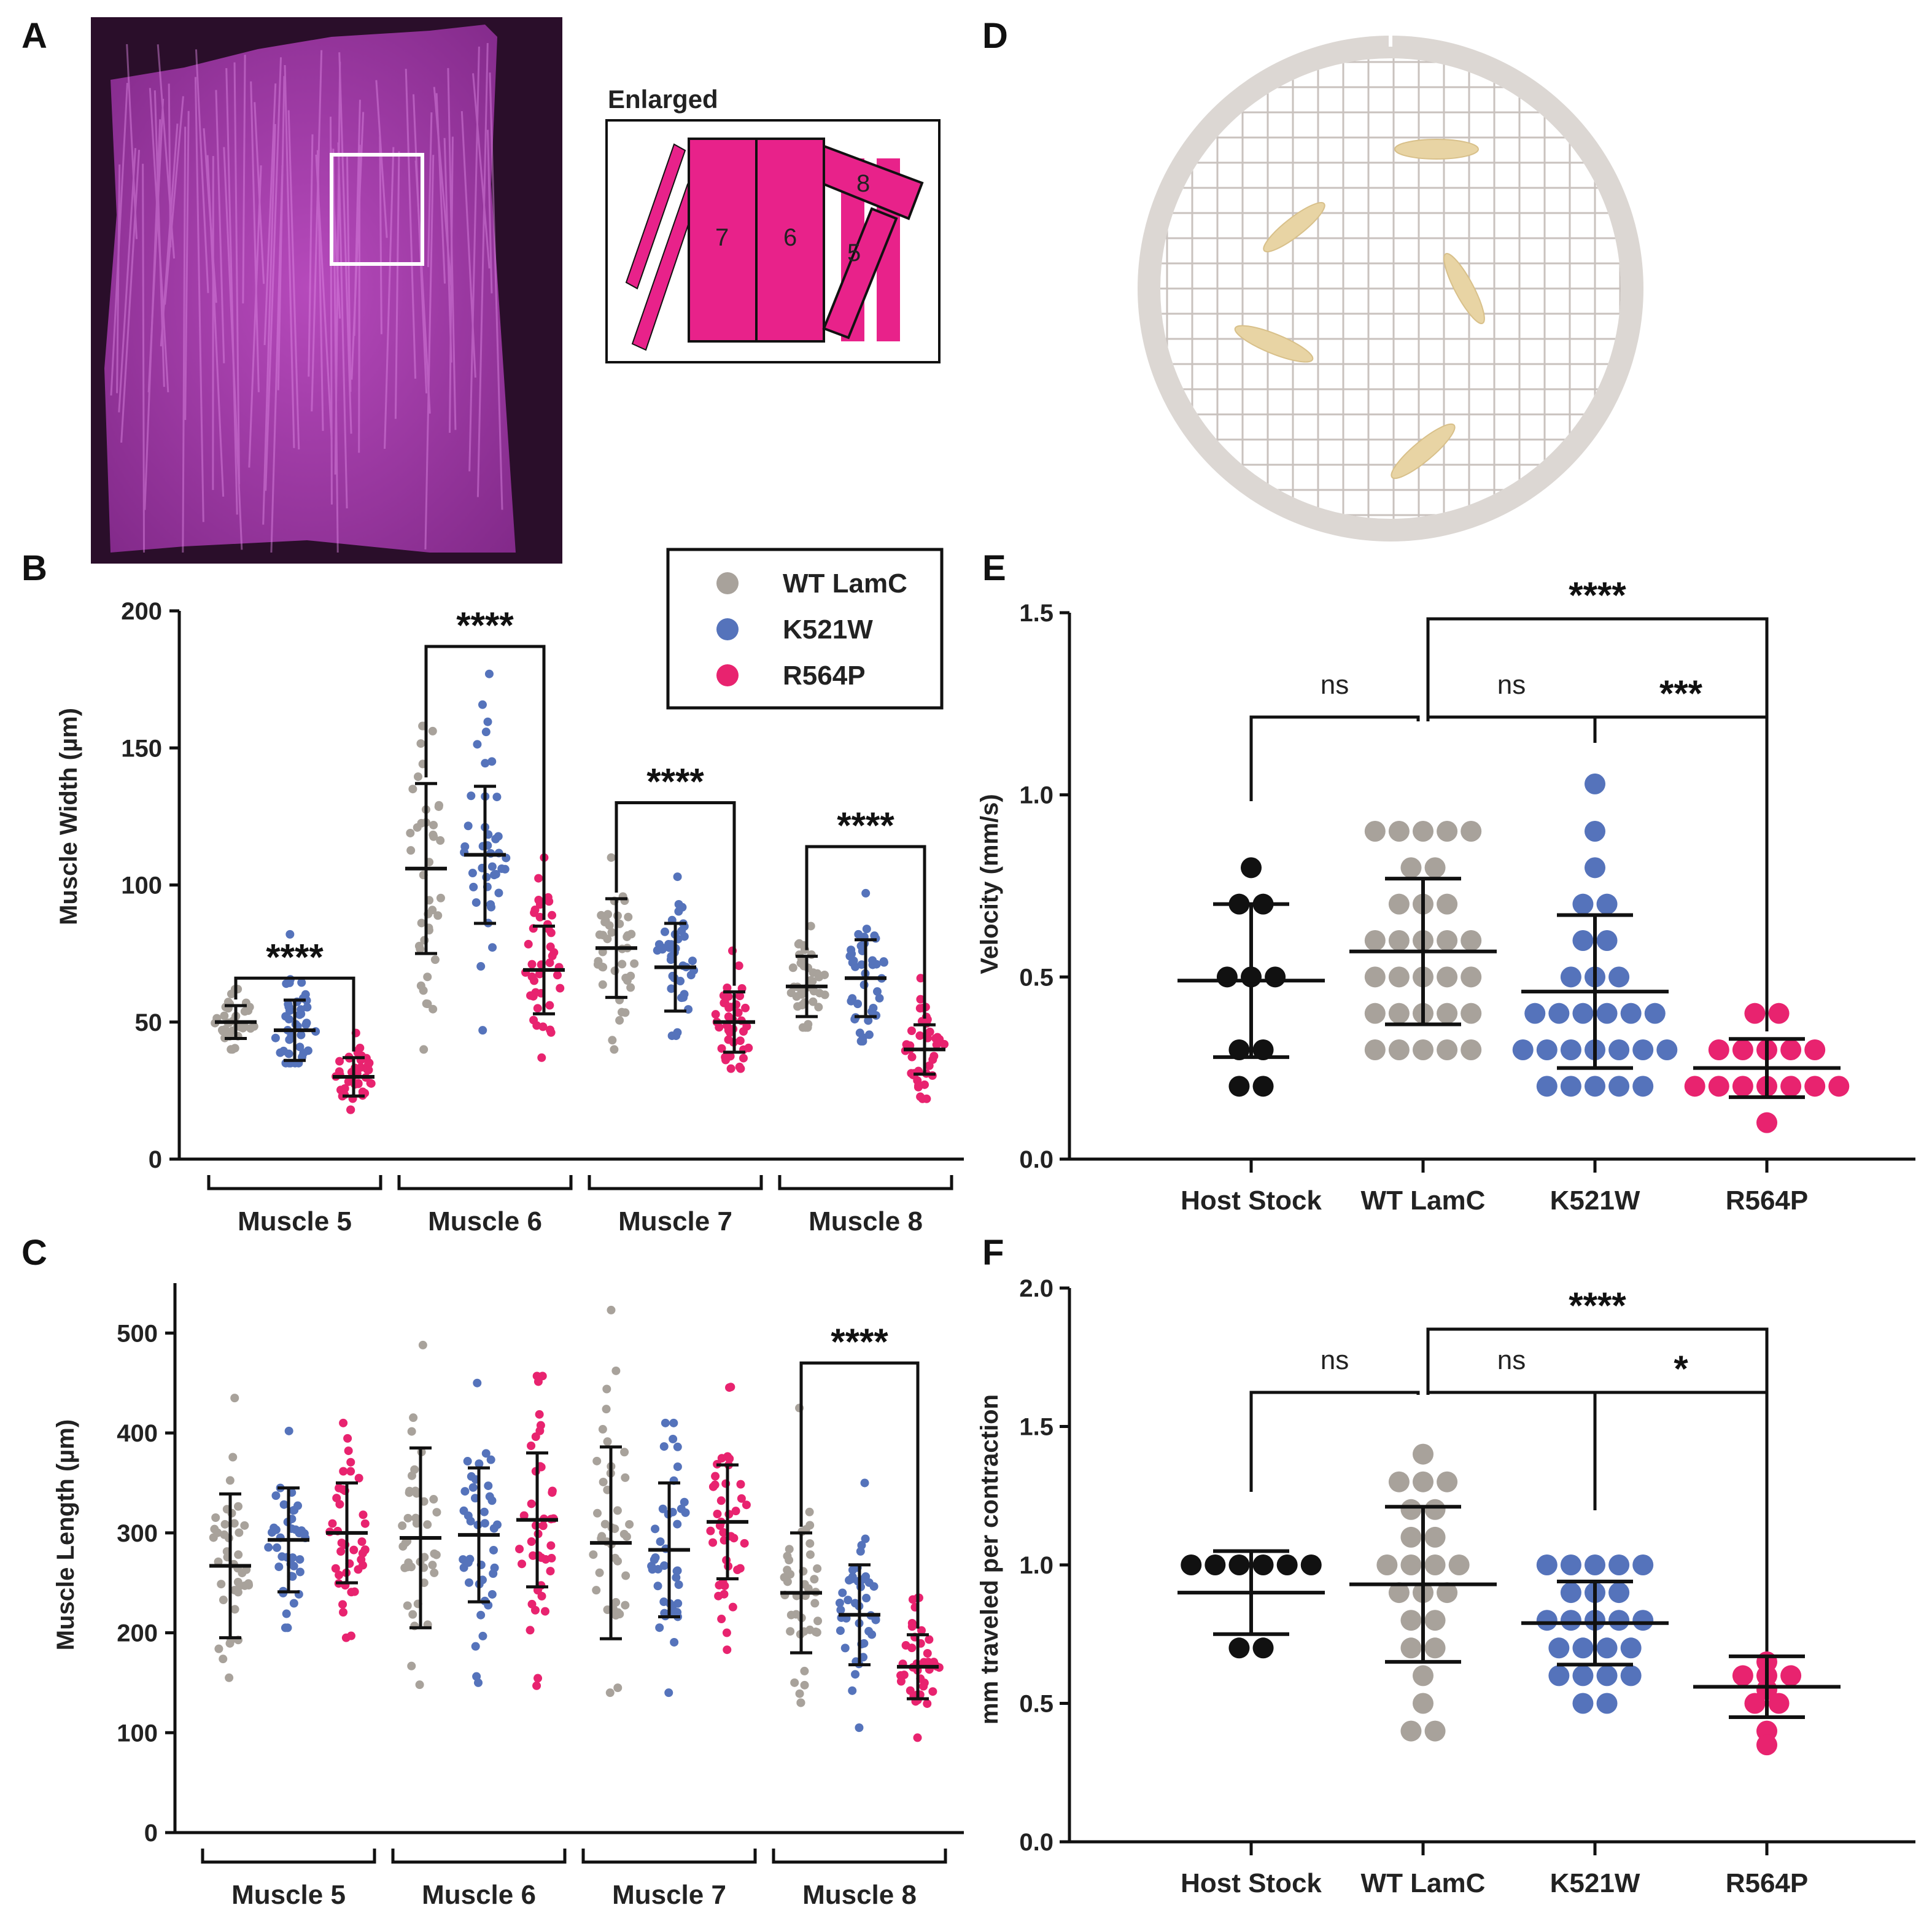  What do you see at coordinates (479, 1857) in the screenshot?
I see `group-bracket` at bounding box center [479, 1857].